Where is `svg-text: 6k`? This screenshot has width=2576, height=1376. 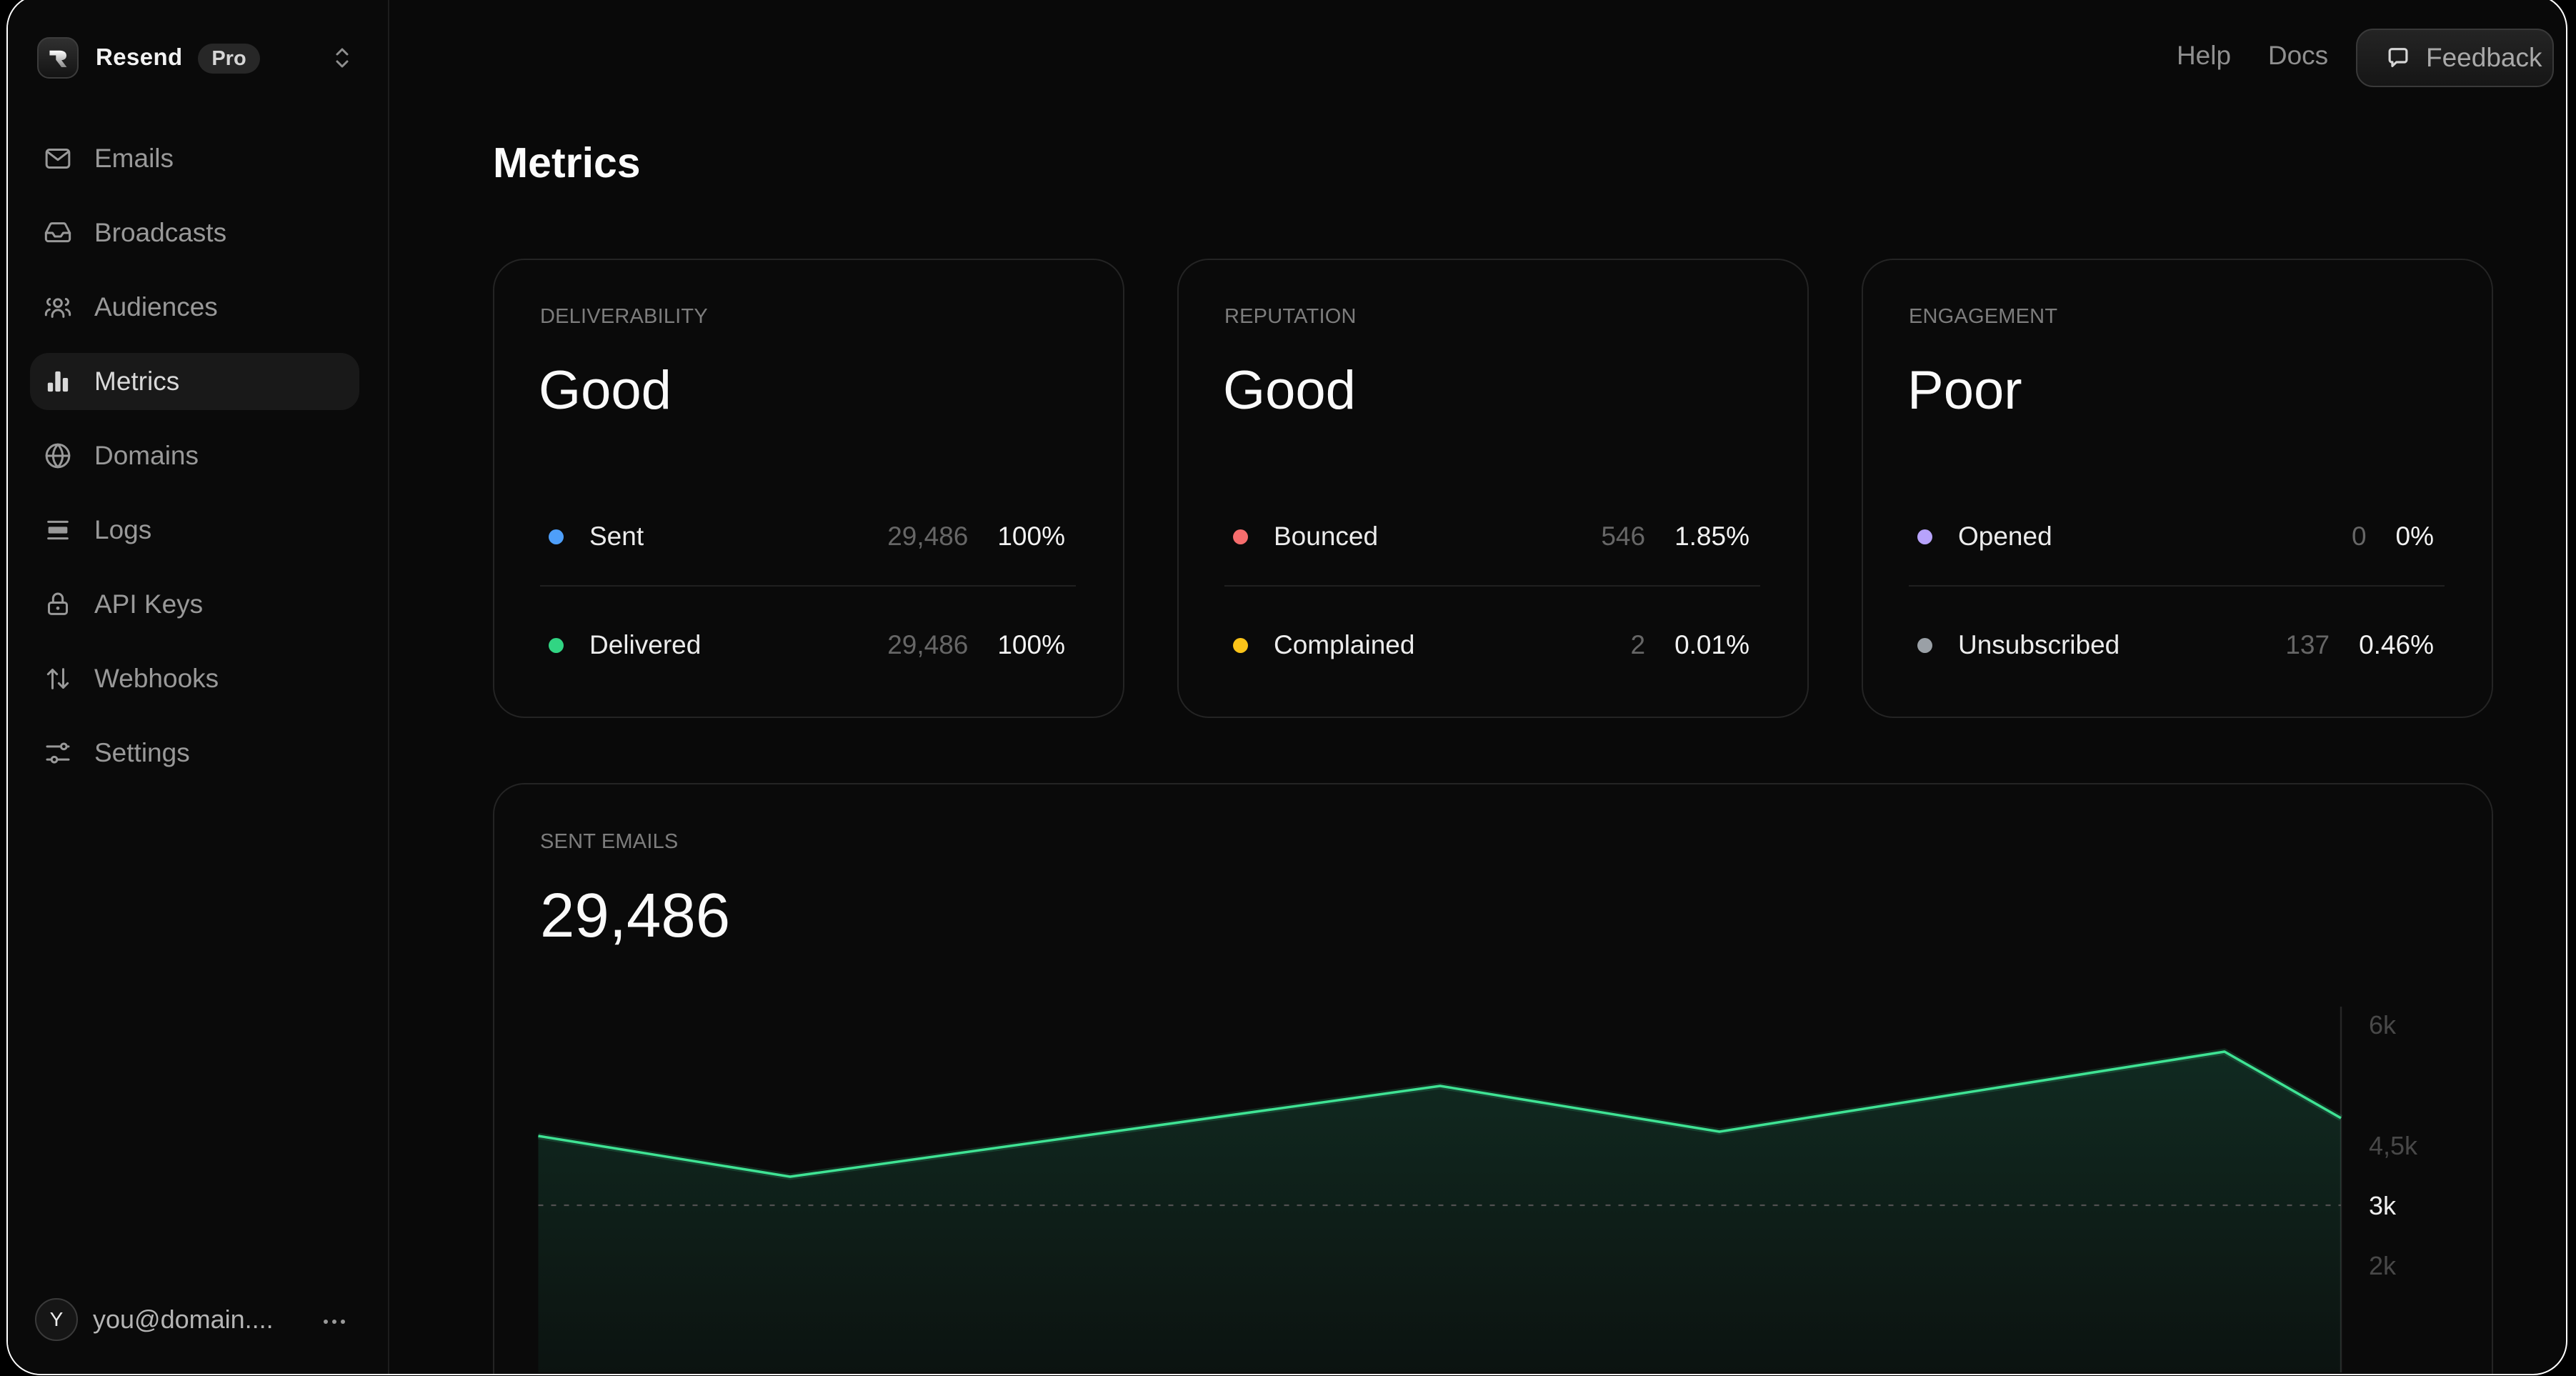
svg-text: 6k is located at coordinates (2383, 1025).